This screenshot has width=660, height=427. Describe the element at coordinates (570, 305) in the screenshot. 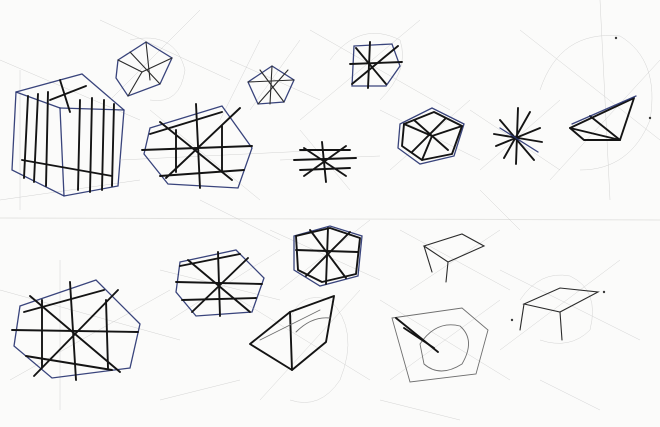

I see `sketch-plane-arcs-right` at that location.